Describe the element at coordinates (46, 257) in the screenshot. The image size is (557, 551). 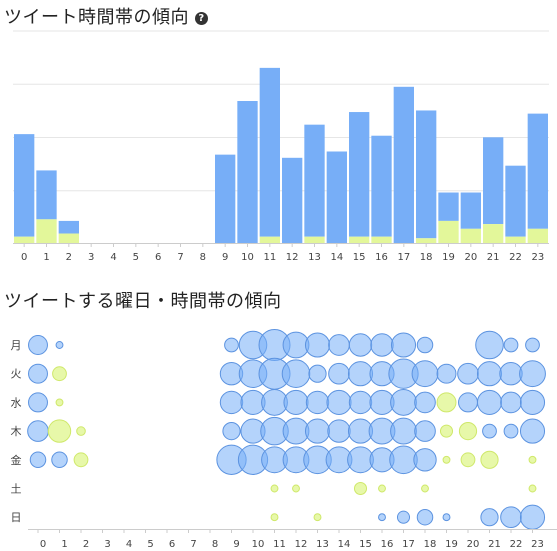
I see `x-tick-label: 1` at that location.